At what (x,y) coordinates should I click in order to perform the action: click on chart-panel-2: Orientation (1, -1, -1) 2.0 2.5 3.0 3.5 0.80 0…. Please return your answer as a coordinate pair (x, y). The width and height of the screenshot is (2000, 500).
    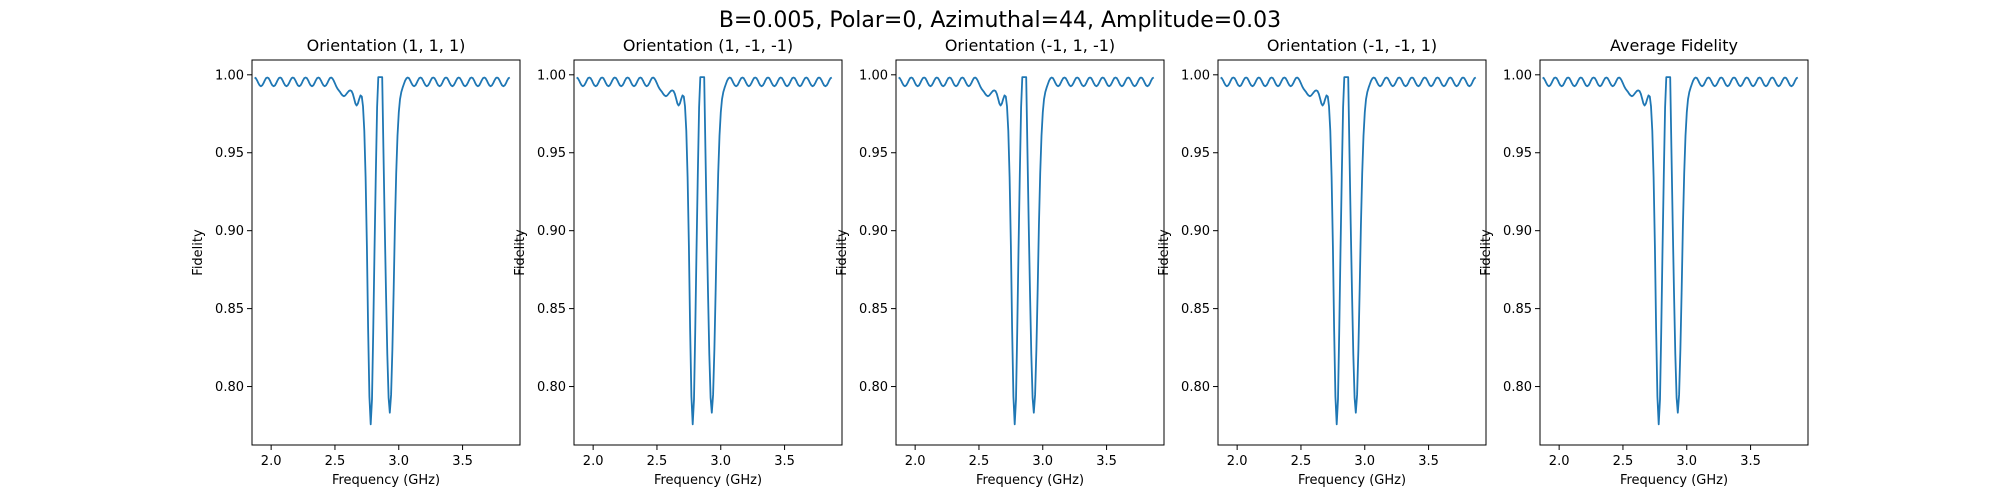
    Looking at the image, I should click on (678, 262).